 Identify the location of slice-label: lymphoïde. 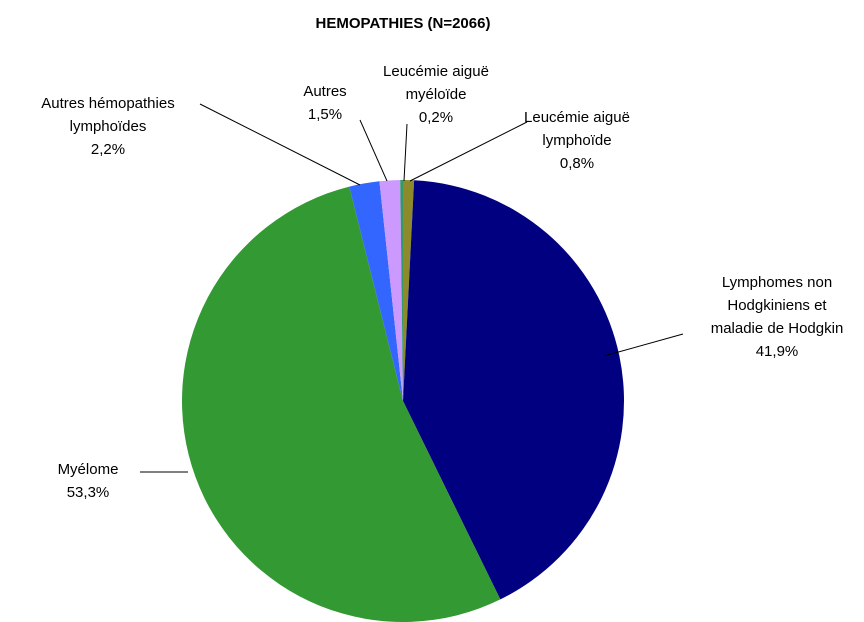
(576, 140).